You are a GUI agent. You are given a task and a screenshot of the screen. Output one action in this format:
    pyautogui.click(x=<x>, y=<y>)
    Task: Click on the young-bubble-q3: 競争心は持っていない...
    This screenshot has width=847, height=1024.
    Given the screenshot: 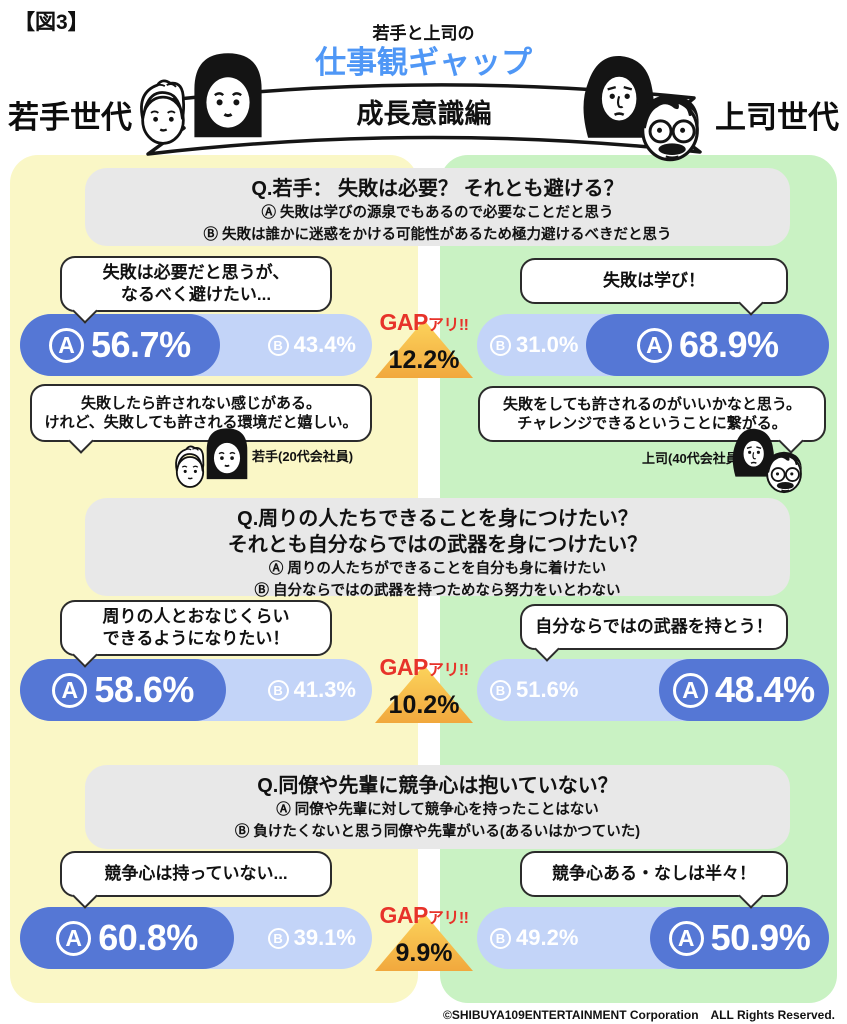 What is the action you would take?
    pyautogui.click(x=196, y=880)
    